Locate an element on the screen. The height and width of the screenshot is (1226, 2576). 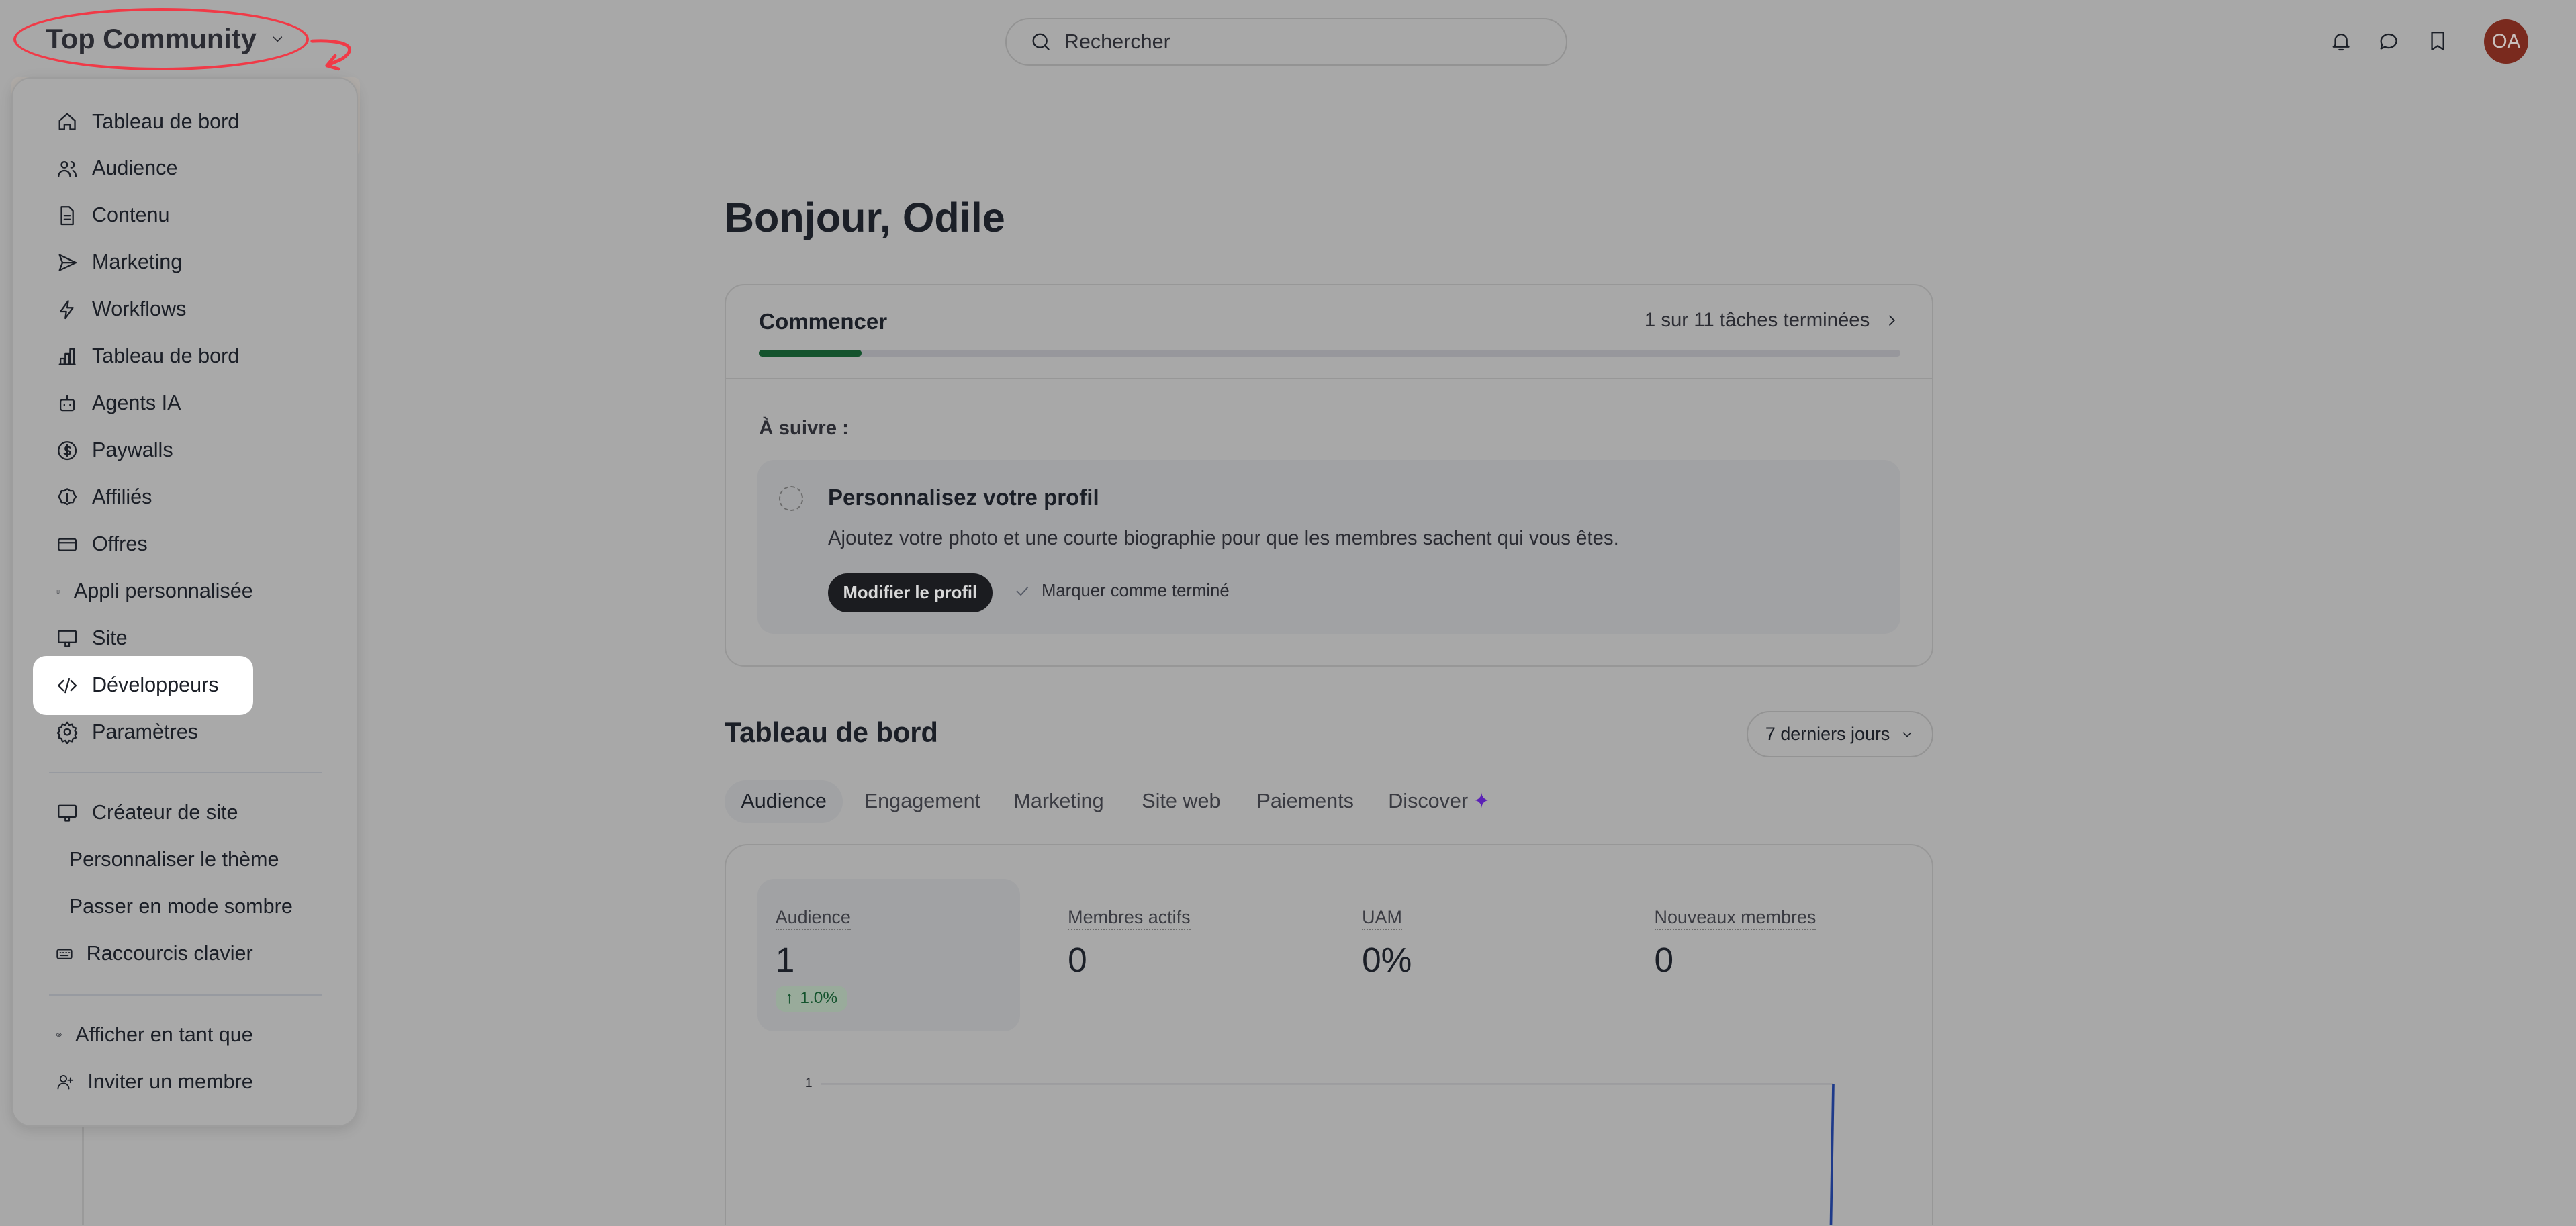
tab-label: Site web is located at coordinates (1181, 801).